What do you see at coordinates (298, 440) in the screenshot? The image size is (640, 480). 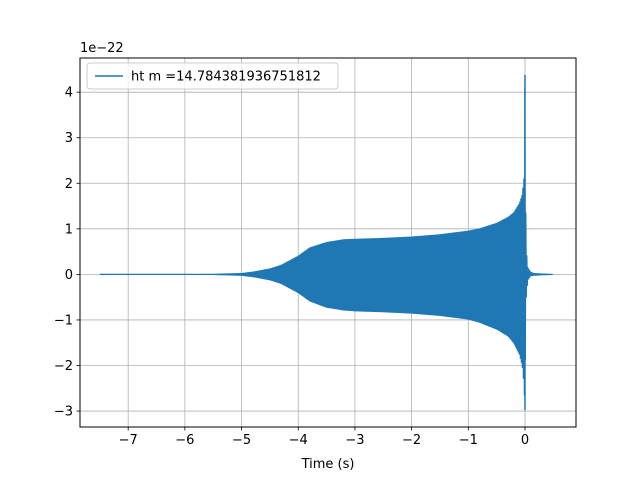 I see `x-tick-label: −4` at bounding box center [298, 440].